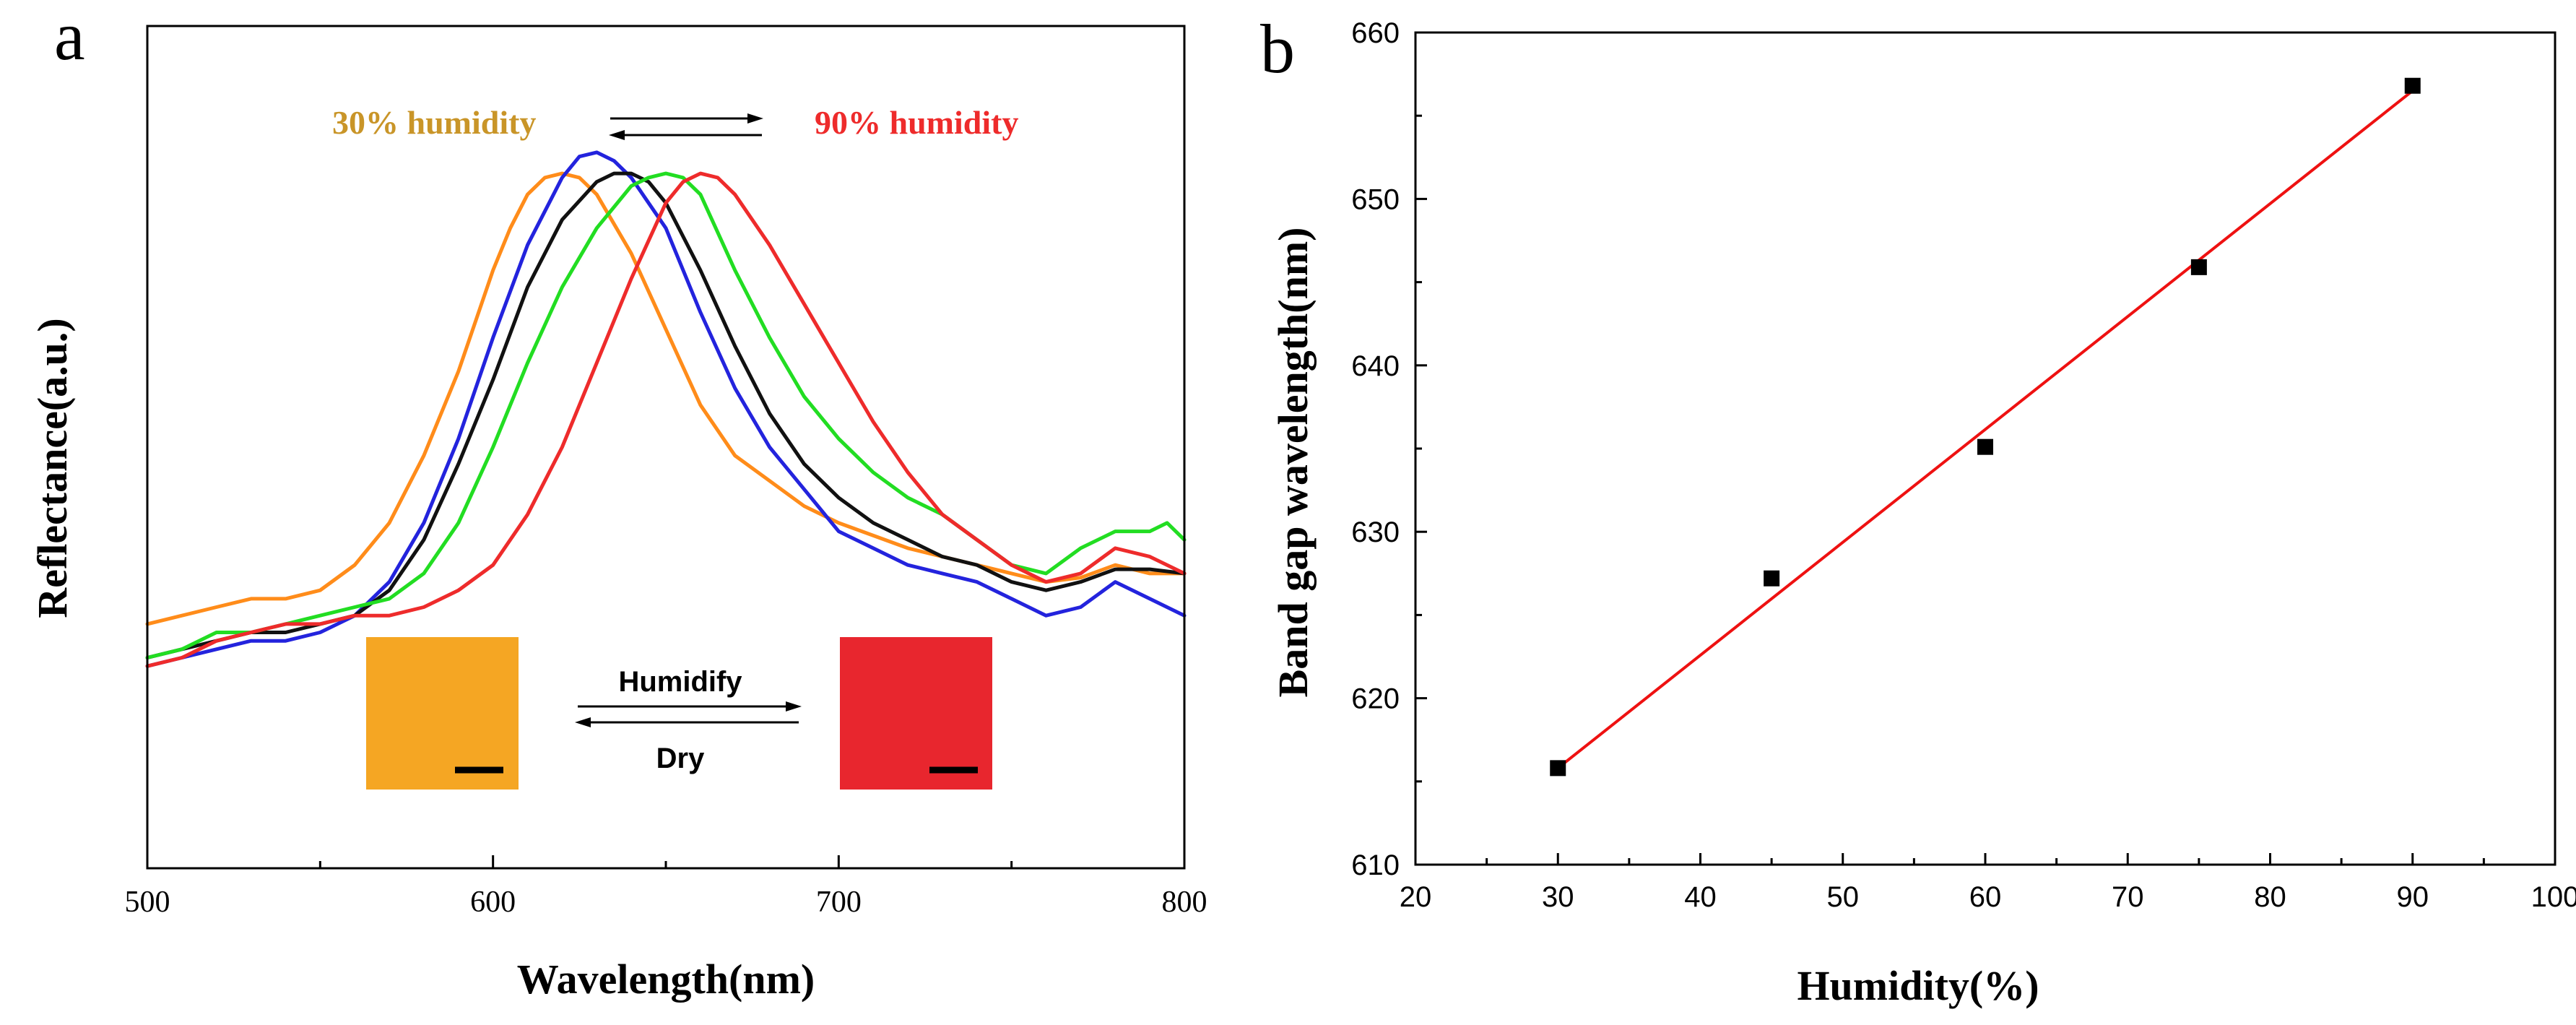 Image resolution: width=2576 pixels, height=1025 pixels. I want to click on b-x-tick-label-100: 100, so click(2553, 897).